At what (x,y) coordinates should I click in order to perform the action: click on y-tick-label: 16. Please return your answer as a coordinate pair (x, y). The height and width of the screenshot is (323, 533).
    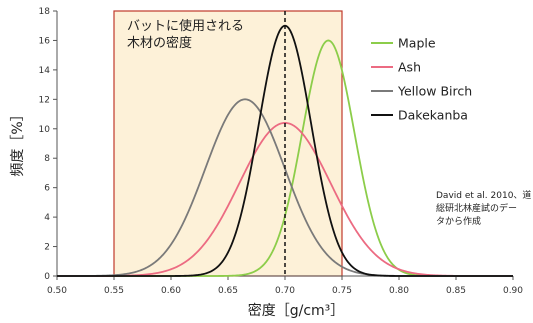
    Looking at the image, I should click on (45, 41).